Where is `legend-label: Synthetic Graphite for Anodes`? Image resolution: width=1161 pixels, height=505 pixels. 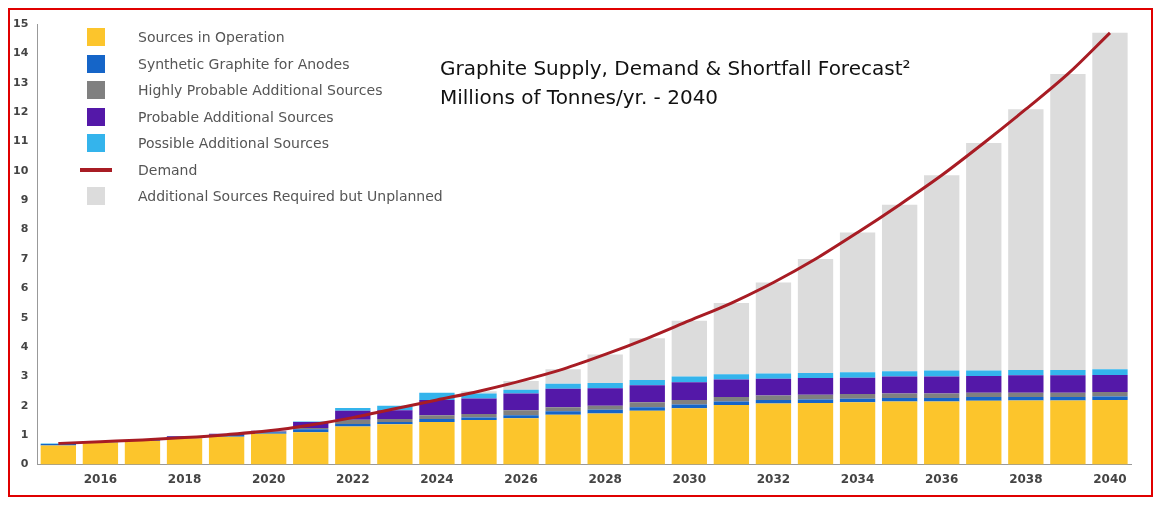 legend-label: Synthetic Graphite for Anodes is located at coordinates (244, 64).